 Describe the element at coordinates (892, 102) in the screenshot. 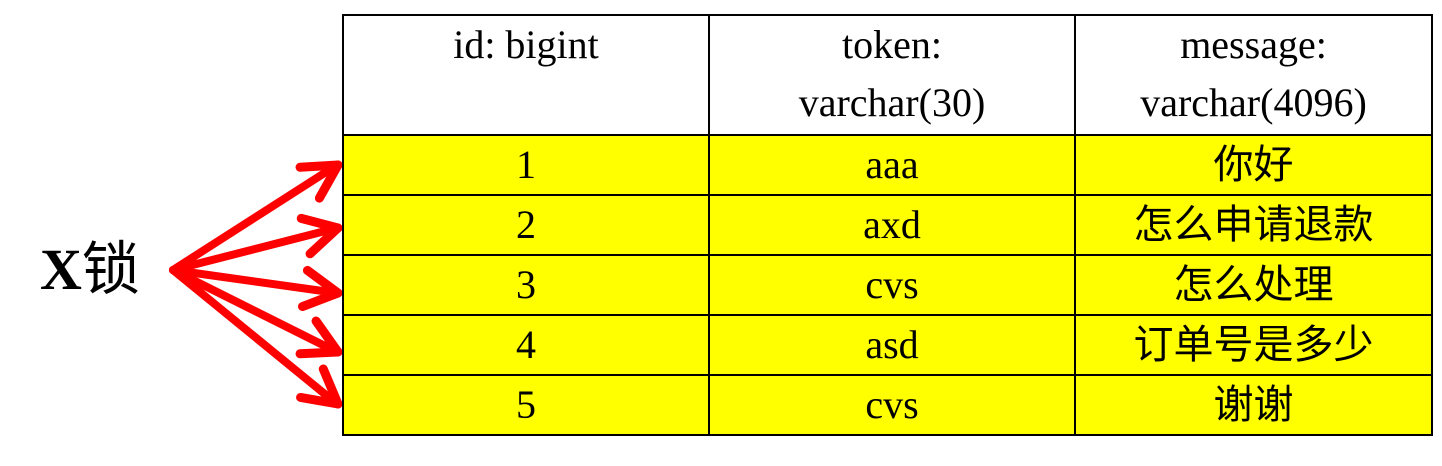

I see `header-type: varchar(30)` at that location.